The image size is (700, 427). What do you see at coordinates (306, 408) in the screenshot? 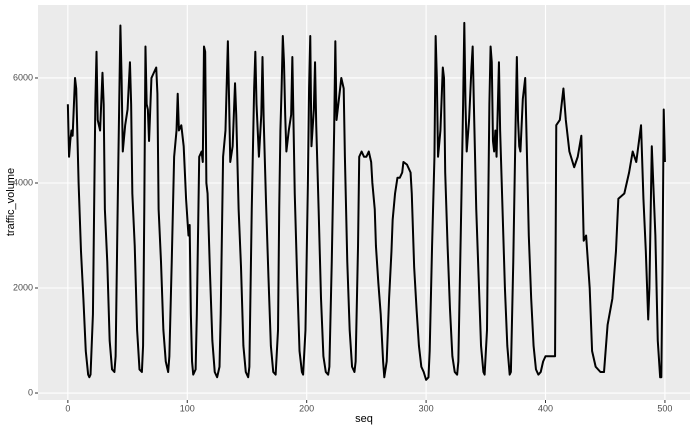
I see `x-tick-label: 200` at bounding box center [306, 408].